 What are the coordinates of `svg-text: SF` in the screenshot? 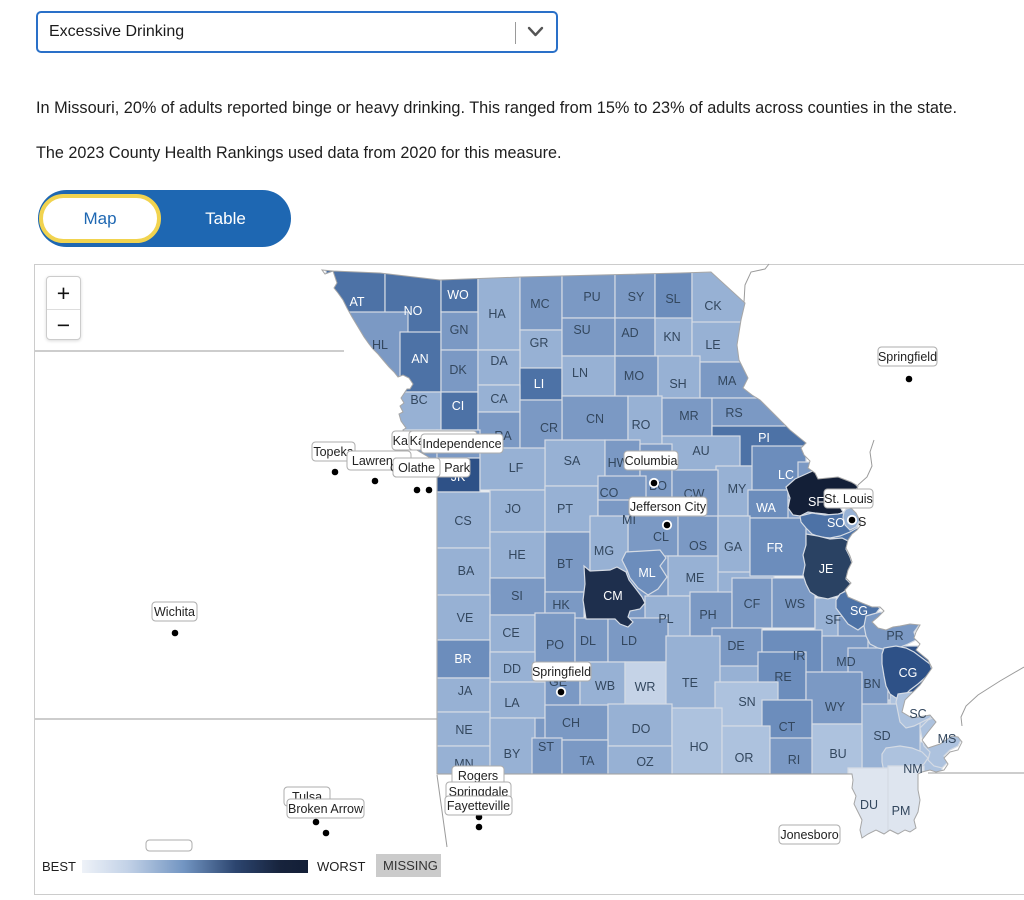 It's located at (816, 502).